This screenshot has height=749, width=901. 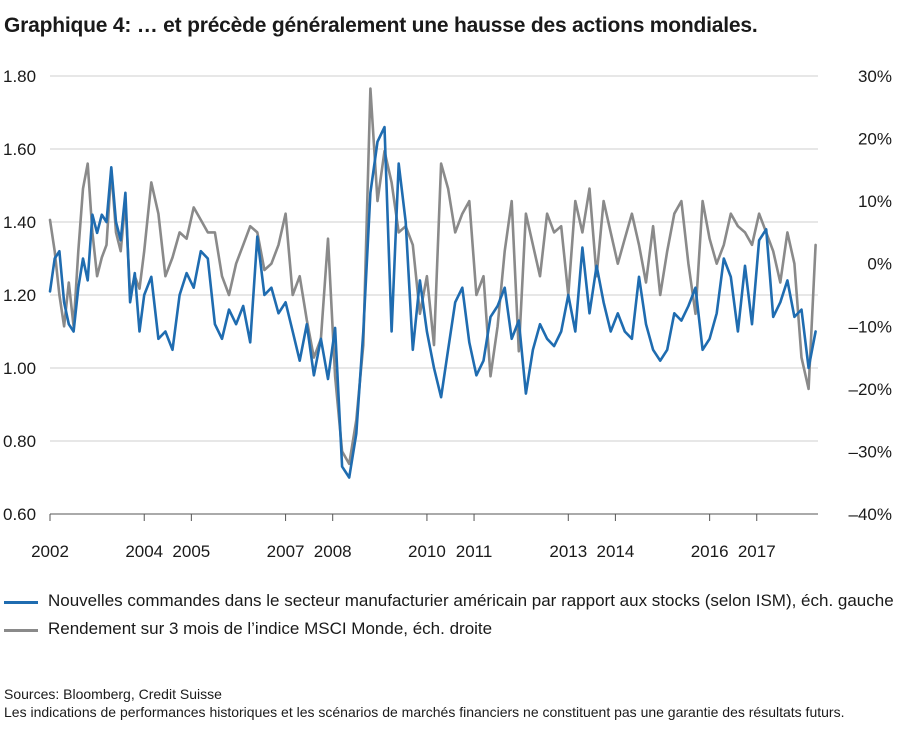 What do you see at coordinates (474, 551) in the screenshot?
I see `x-tick-label: 2011` at bounding box center [474, 551].